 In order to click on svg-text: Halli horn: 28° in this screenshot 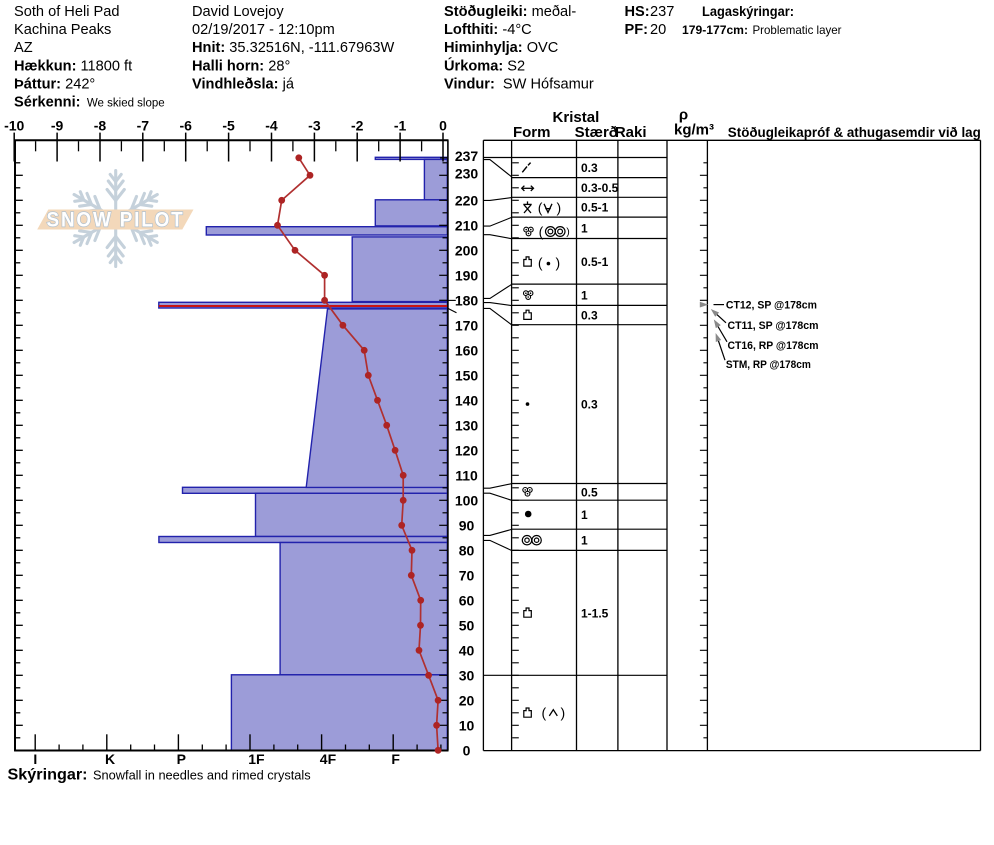, I will do `click(241, 66)`.